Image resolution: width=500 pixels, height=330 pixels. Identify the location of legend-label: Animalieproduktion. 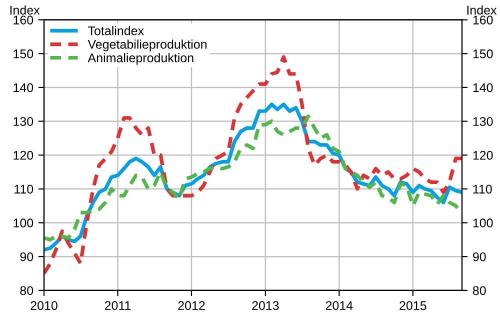
(141, 59).